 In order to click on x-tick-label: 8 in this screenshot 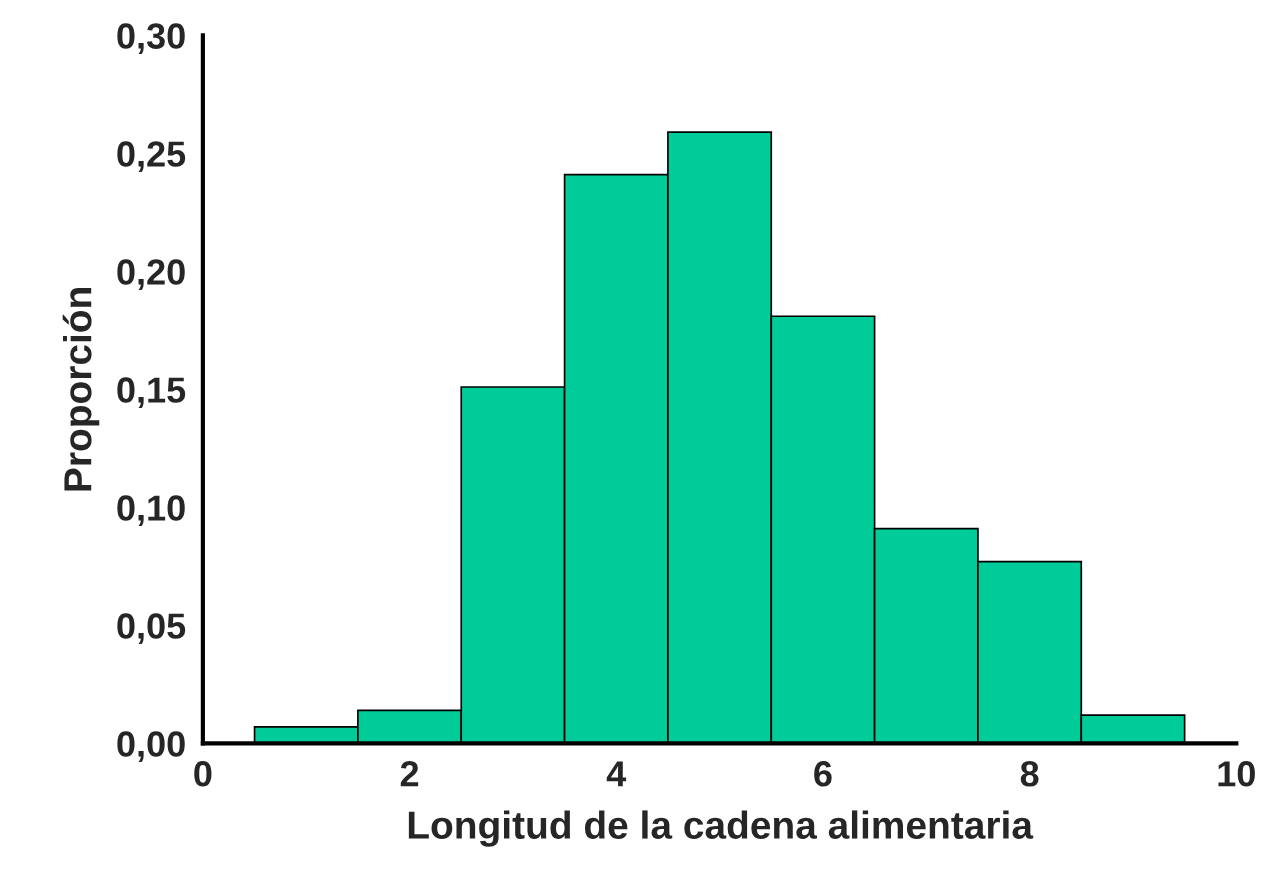, I will do `click(1029, 774)`.